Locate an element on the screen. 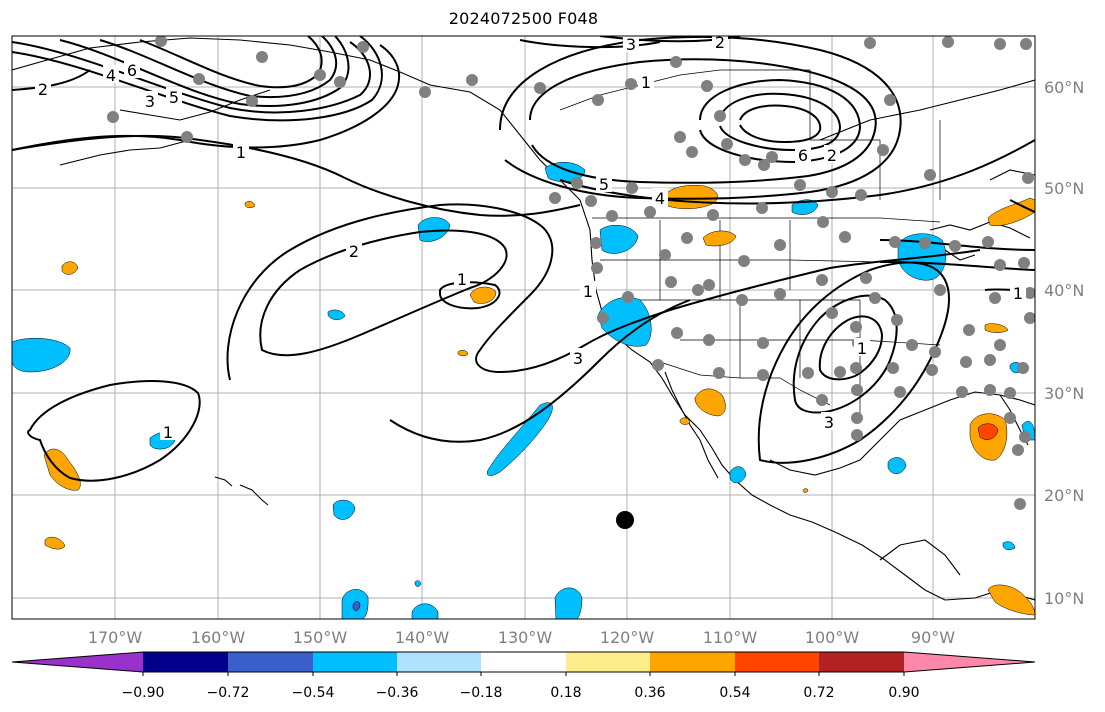 Image resolution: width=1105 pixels, height=712 pixels. lat-tick-label: 40°N is located at coordinates (1064, 290).